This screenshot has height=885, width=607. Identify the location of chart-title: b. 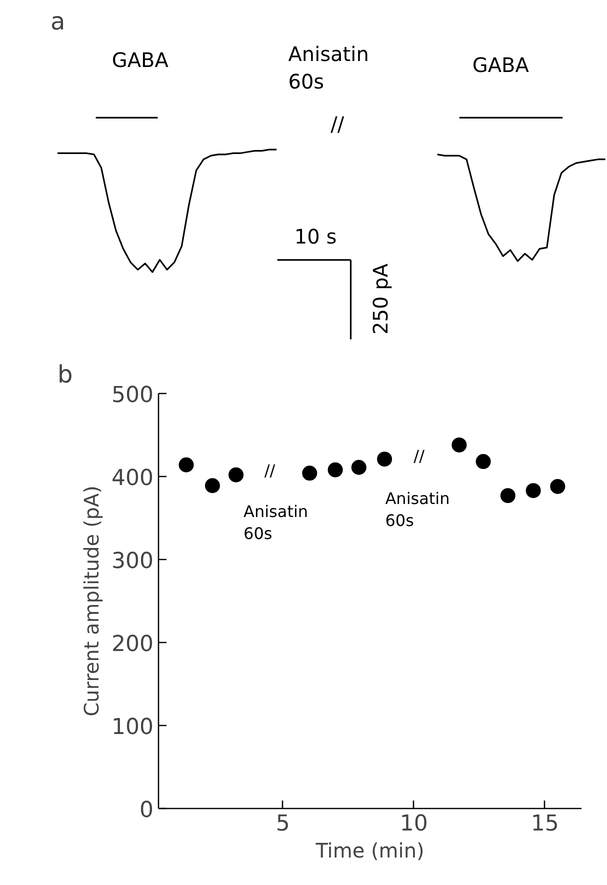
(65, 374).